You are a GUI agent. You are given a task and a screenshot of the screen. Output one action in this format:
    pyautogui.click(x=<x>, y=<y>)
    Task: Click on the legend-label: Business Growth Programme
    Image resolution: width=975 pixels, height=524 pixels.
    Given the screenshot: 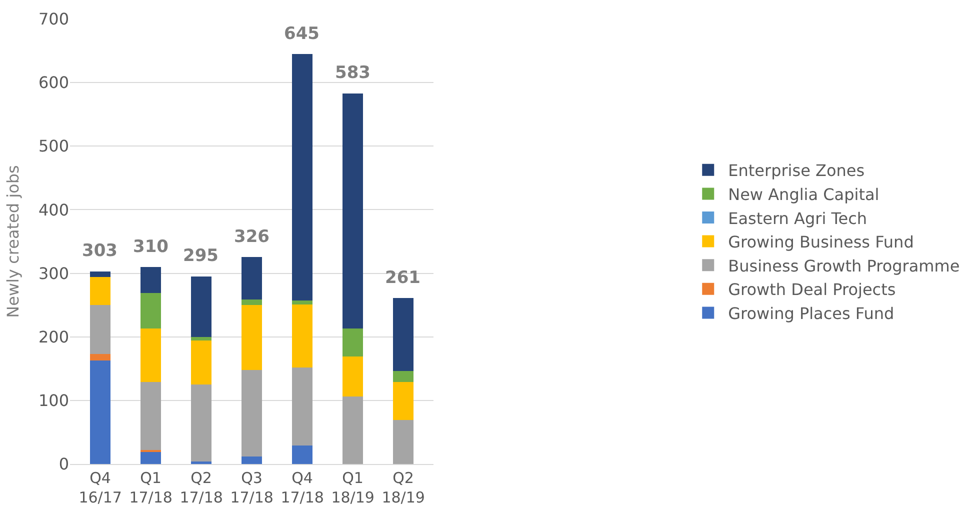 What is the action you would take?
    pyautogui.click(x=844, y=266)
    